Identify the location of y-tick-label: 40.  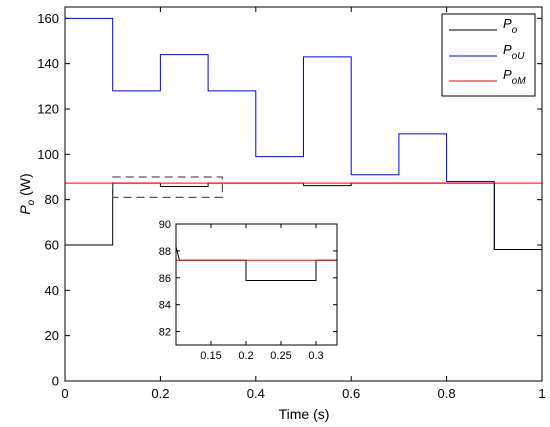
(52, 290).